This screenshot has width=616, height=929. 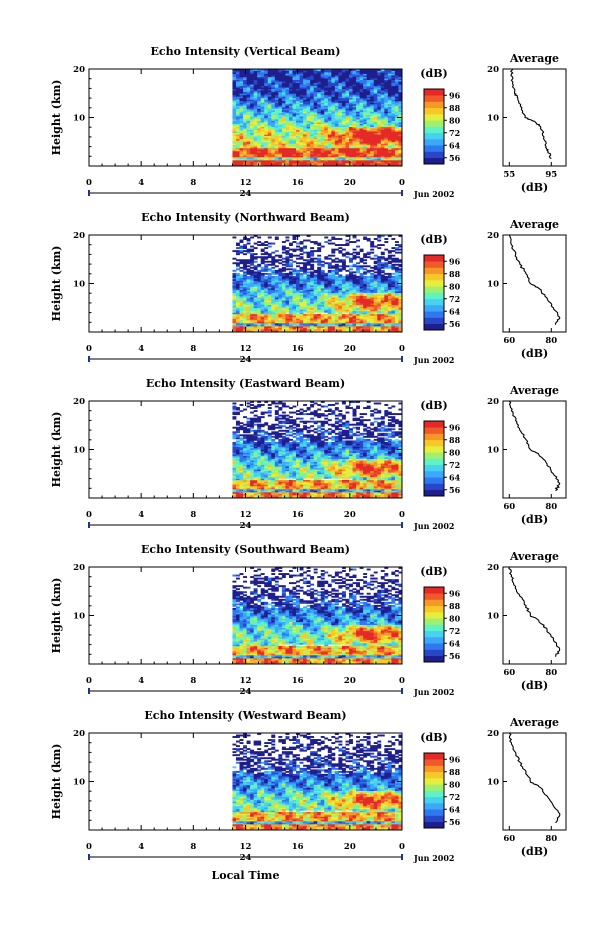 I want to click on x-tick-label: 4, so click(x=141, y=183).